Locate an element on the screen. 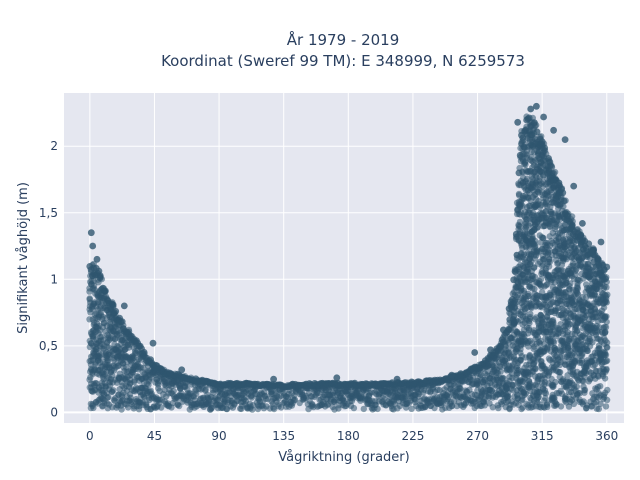 The width and height of the screenshot is (640, 480). chart-title-line1: År 1979 - 2019 is located at coordinates (343, 39).